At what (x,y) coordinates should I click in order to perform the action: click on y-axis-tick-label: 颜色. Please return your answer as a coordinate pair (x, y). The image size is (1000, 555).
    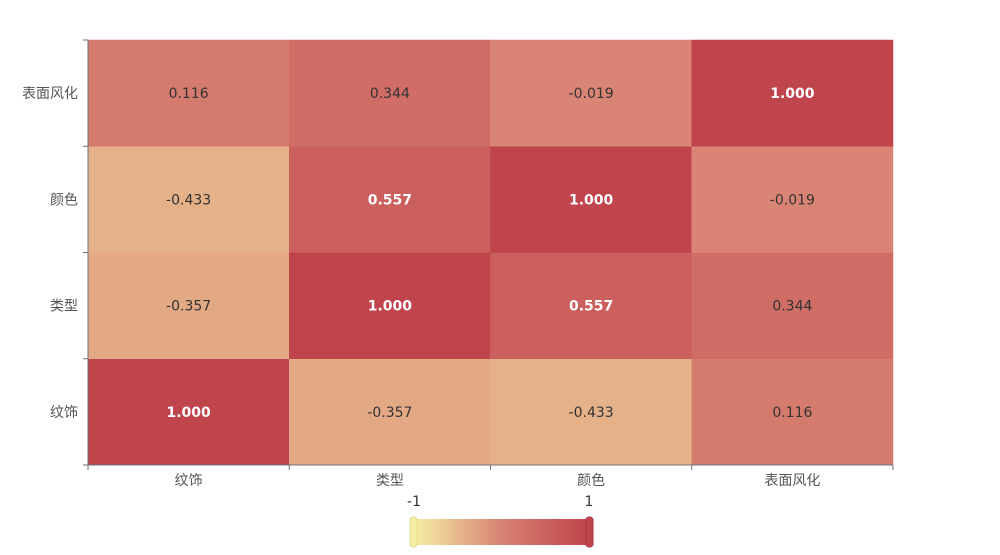
    Looking at the image, I should click on (64, 199).